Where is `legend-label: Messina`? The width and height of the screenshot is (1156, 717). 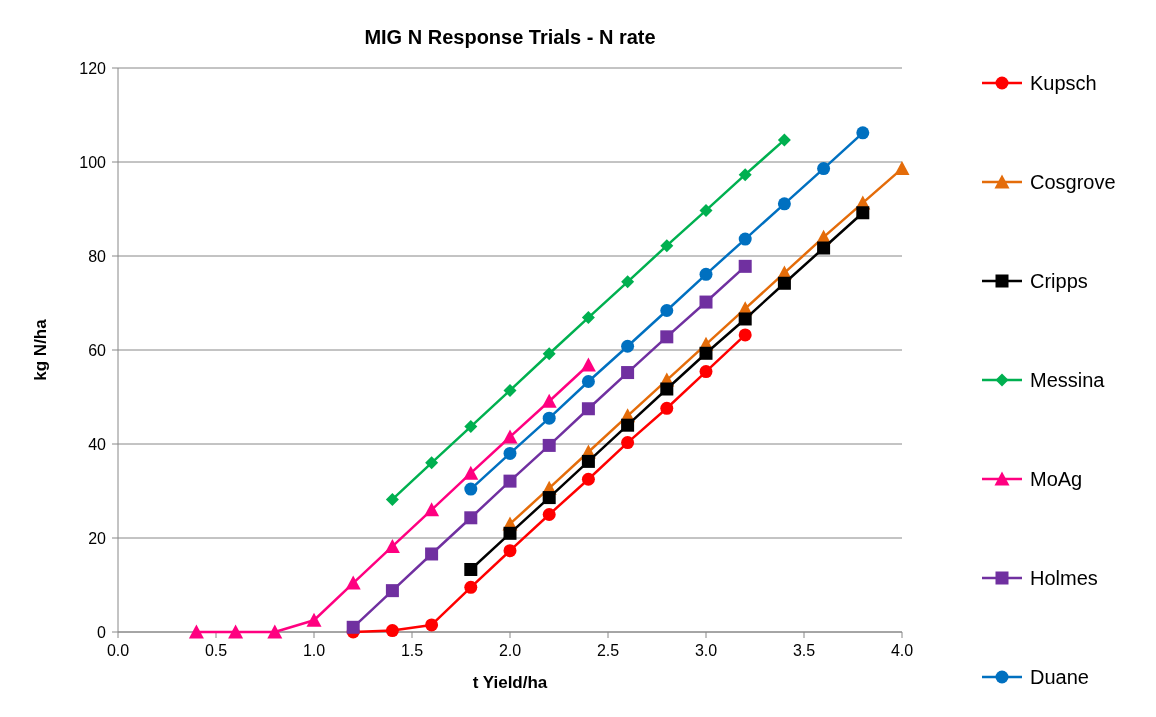 legend-label: Messina is located at coordinates (1068, 380).